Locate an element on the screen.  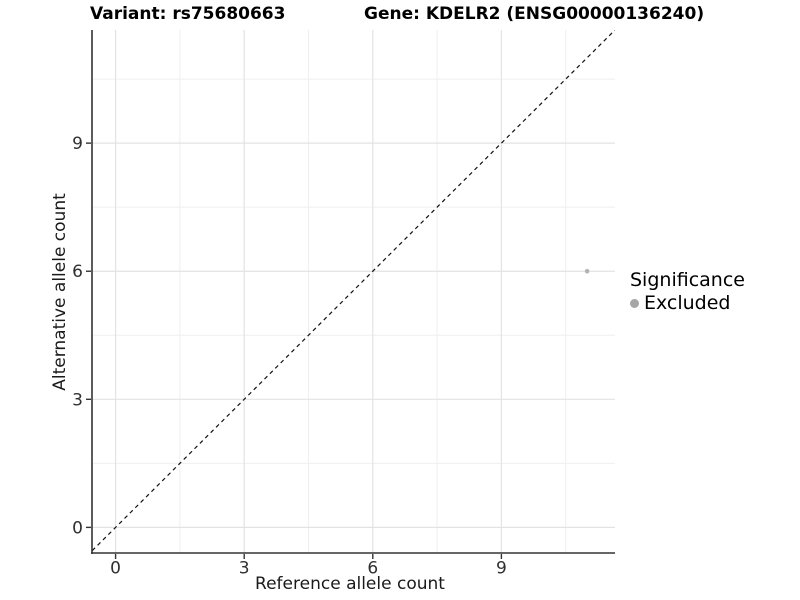
gene-title: Gene: KDELR2 (ENSG00000136240) is located at coordinates (534, 14).